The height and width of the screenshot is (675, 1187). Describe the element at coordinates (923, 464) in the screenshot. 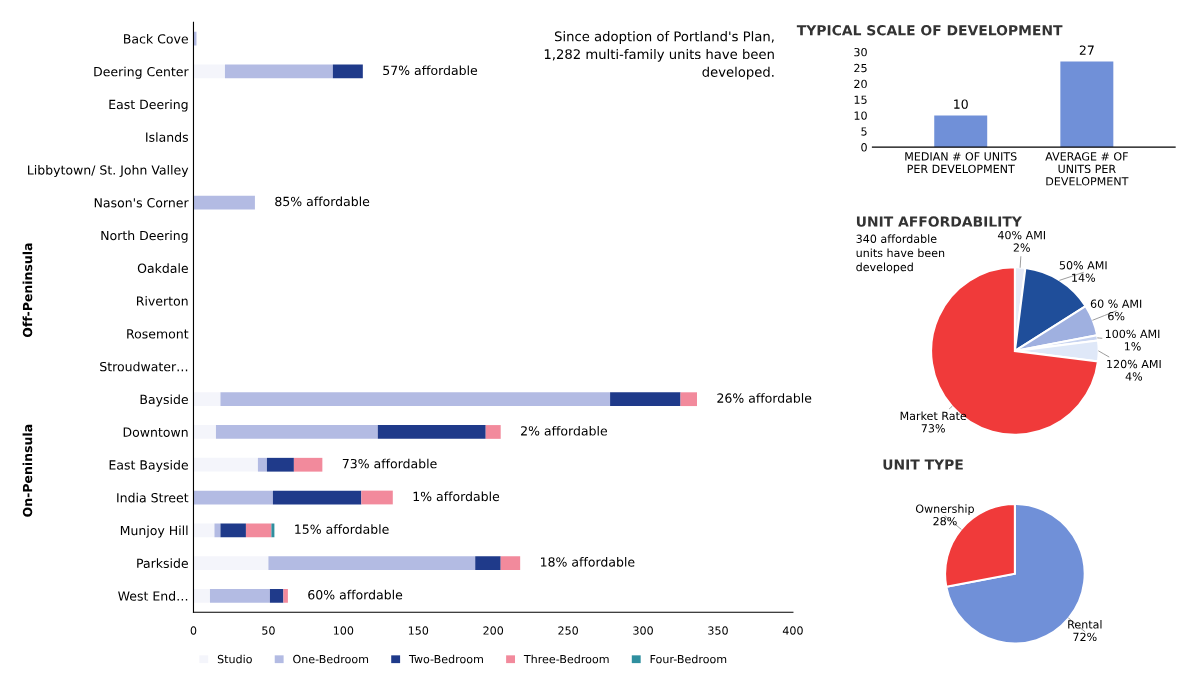

I see `chart-title: UNIT TYPE` at that location.